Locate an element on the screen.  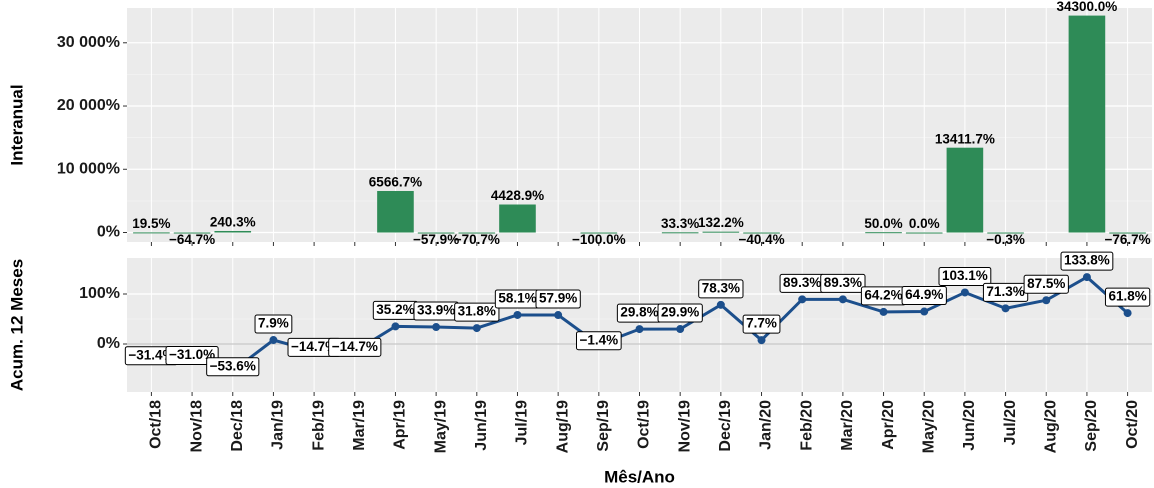
data-label: 6566.7% is located at coordinates (395, 182).